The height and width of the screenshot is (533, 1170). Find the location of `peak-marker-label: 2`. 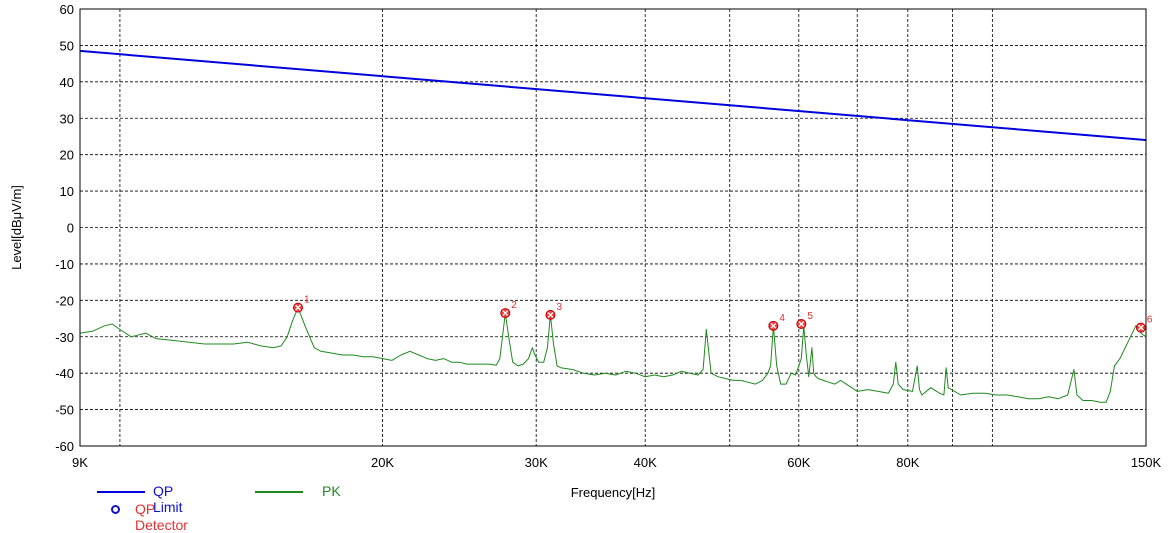

peak-marker-label: 2 is located at coordinates (514, 305).